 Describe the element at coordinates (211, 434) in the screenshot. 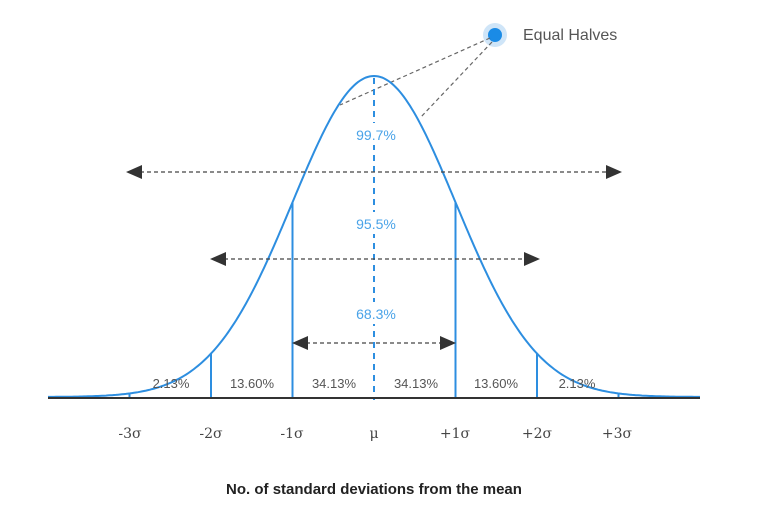

I see `tick-label: -2σ` at that location.